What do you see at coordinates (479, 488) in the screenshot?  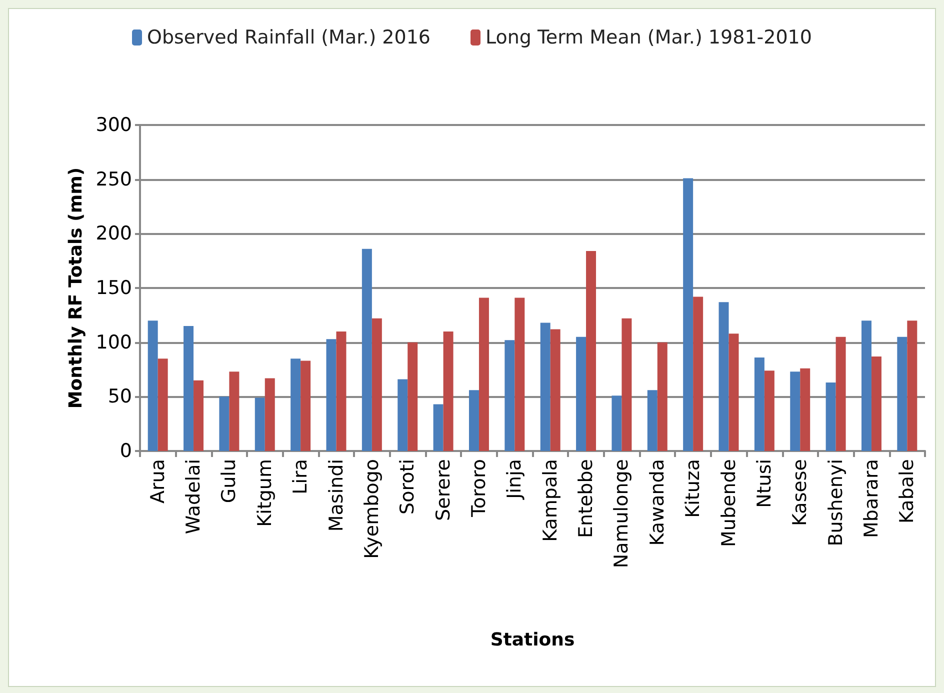 I see `x-tick-label: Tororo` at bounding box center [479, 488].